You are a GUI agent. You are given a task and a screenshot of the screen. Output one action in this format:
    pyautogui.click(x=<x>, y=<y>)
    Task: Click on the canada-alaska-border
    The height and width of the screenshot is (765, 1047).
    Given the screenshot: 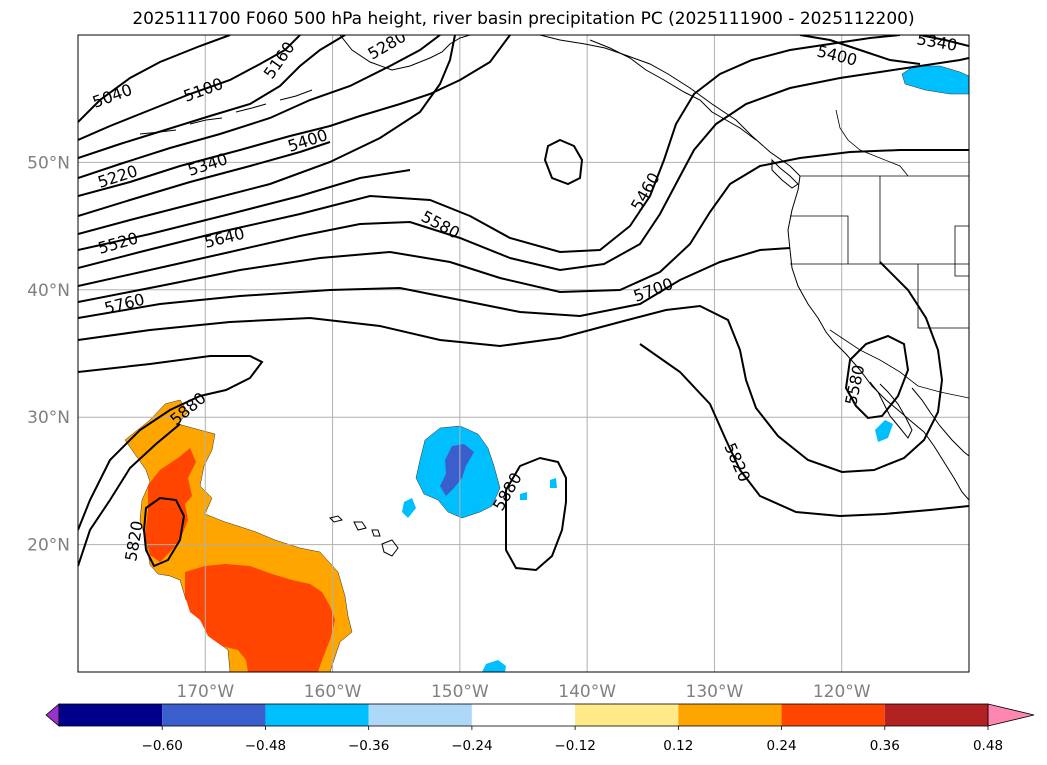 What is the action you would take?
    pyautogui.click(x=872, y=143)
    